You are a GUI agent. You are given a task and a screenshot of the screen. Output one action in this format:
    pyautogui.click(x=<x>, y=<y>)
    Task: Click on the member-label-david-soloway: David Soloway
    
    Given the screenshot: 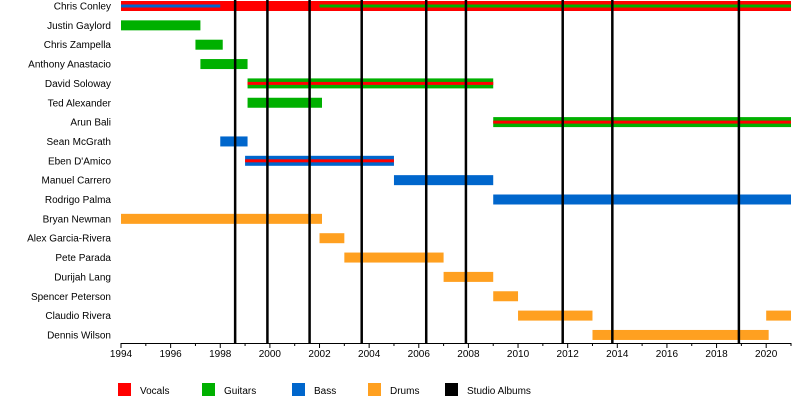 What is the action you would take?
    pyautogui.click(x=78, y=84)
    